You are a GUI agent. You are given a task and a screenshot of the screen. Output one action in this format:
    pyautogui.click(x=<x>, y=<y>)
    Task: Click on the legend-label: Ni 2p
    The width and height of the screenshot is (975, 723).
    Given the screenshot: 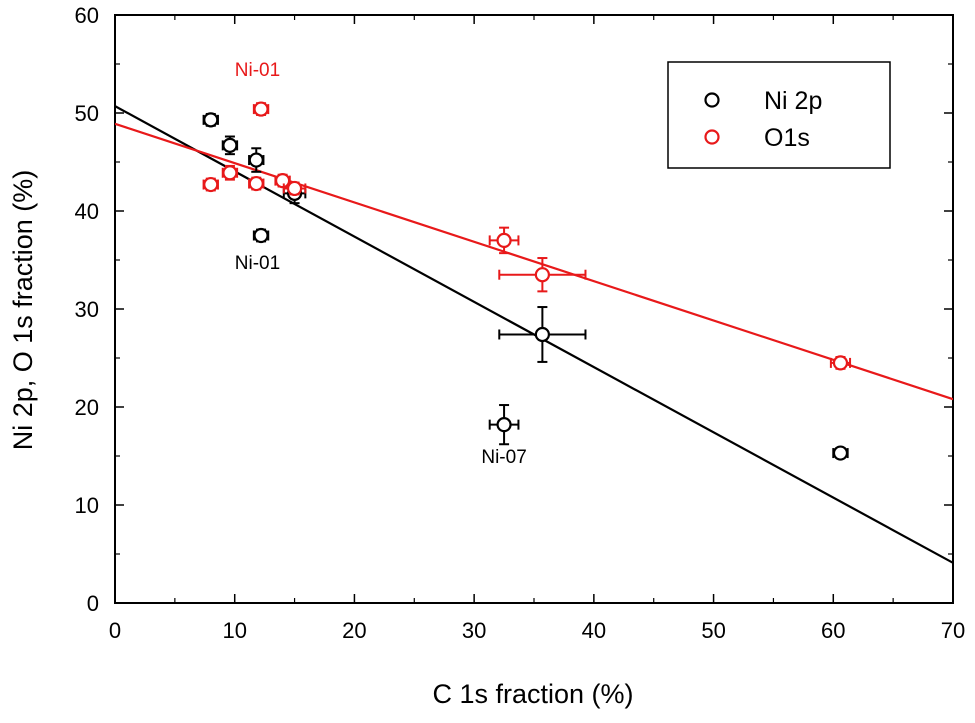 What is the action you would take?
    pyautogui.click(x=793, y=101)
    